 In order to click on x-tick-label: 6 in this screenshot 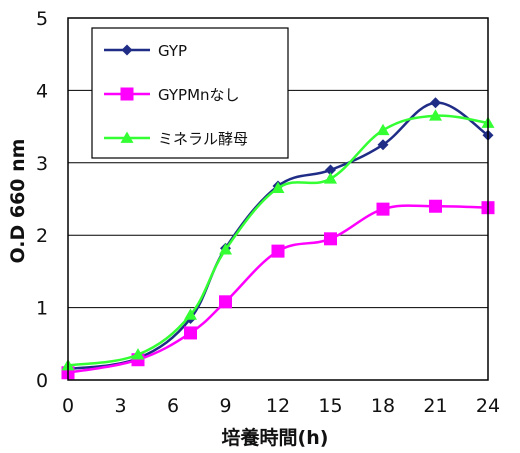, I will do `click(173, 406)`.